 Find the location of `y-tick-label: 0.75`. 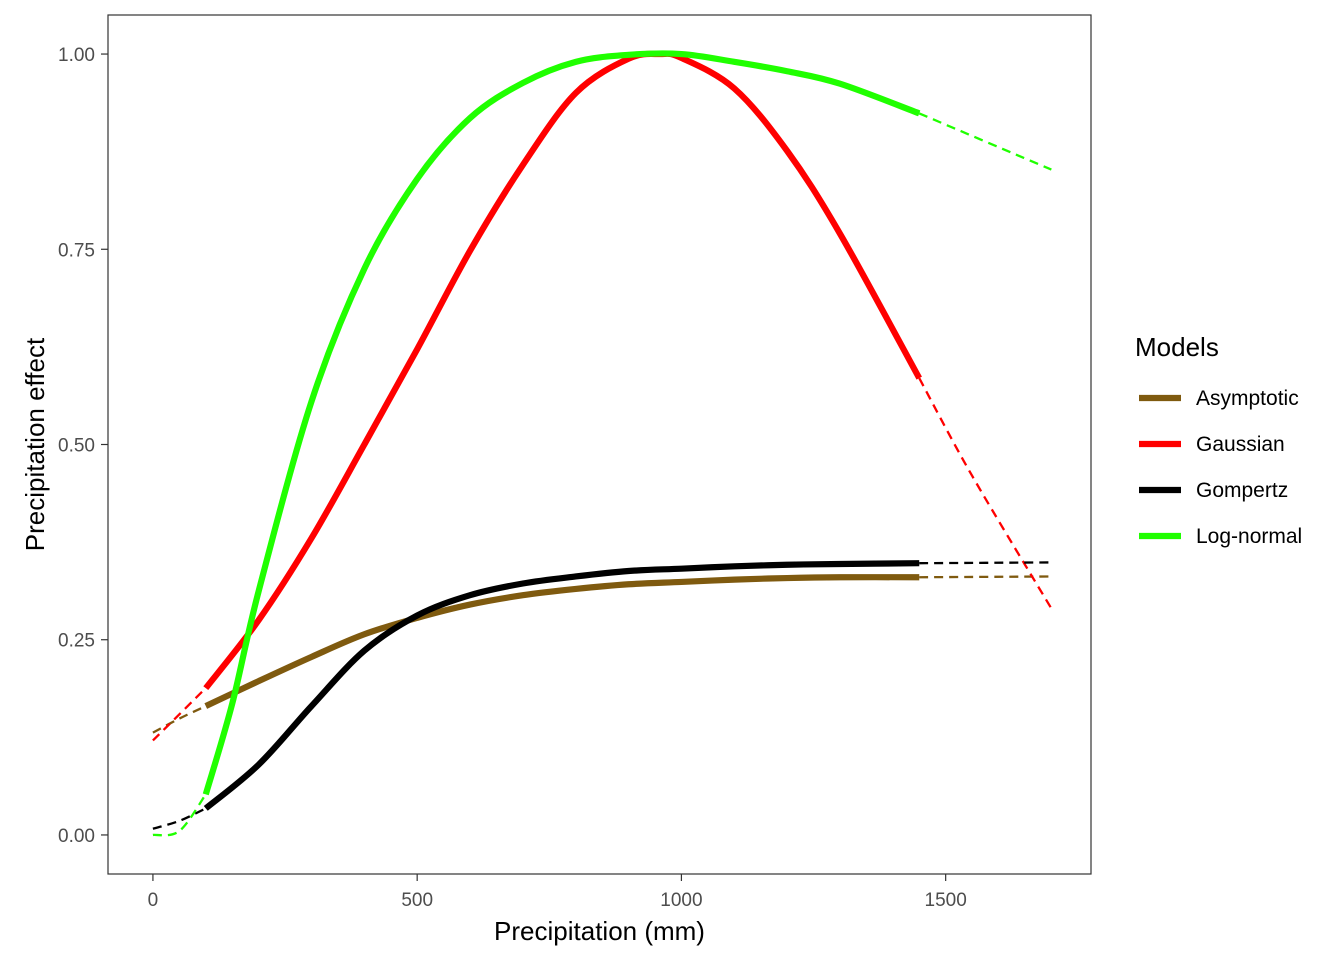

y-tick-label: 0.75 is located at coordinates (76, 250).